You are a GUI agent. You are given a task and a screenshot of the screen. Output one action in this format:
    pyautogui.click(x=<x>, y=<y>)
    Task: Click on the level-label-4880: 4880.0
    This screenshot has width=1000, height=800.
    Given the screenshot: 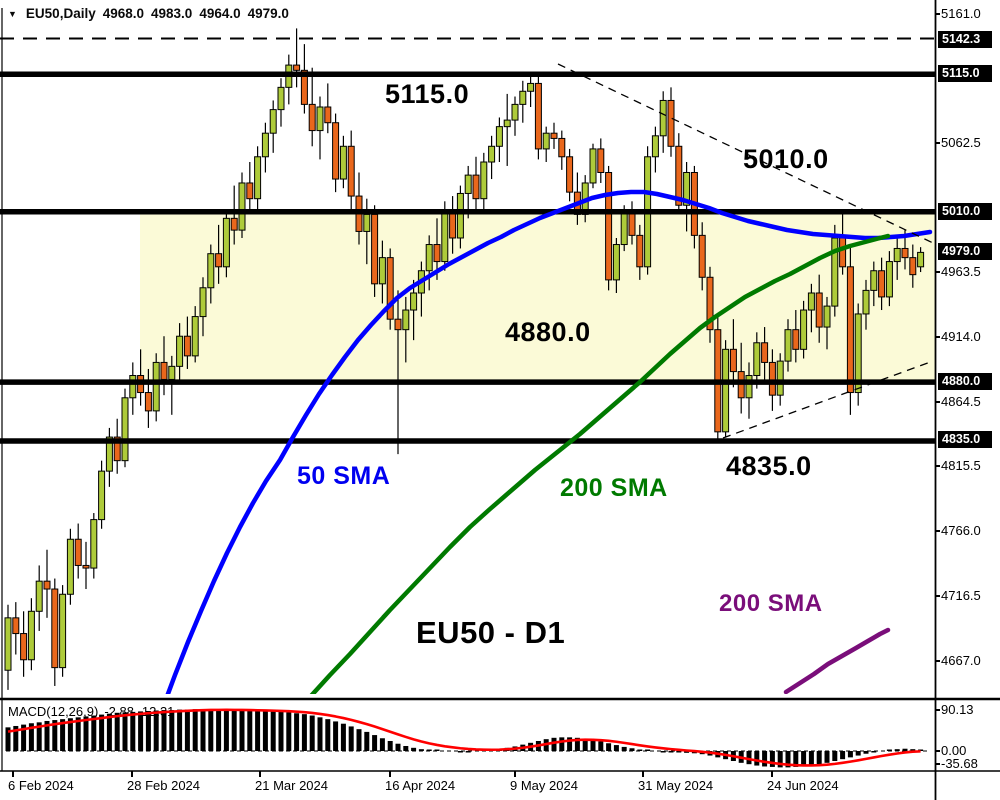 What is the action you would take?
    pyautogui.click(x=548, y=332)
    